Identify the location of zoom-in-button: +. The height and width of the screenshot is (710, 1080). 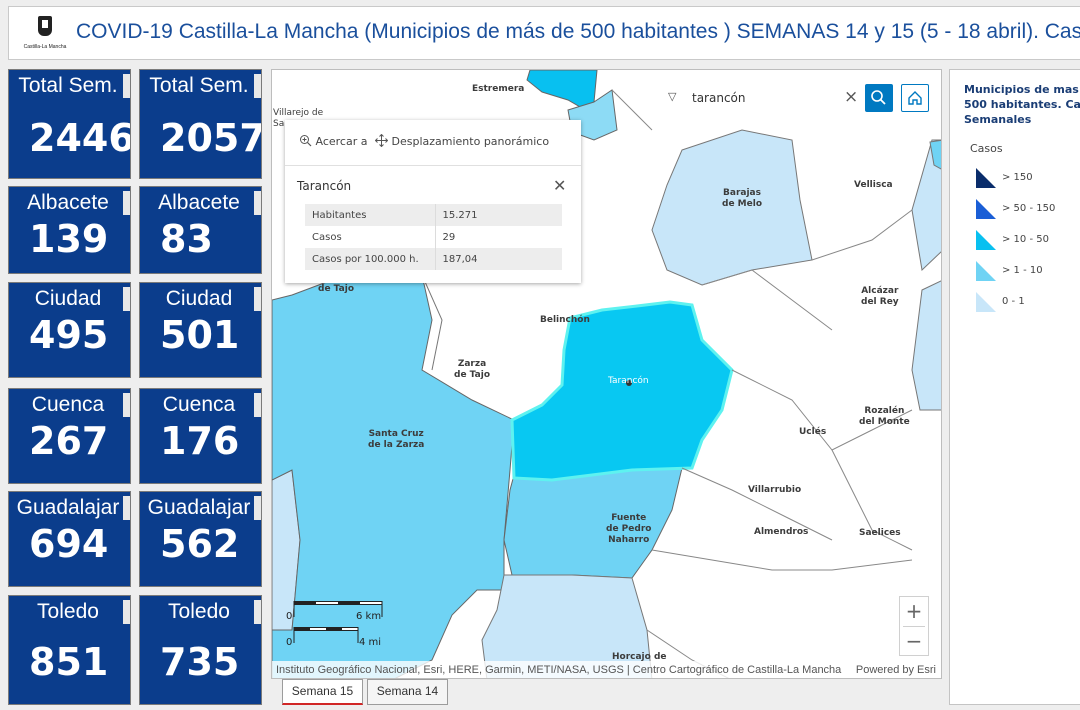
(914, 611).